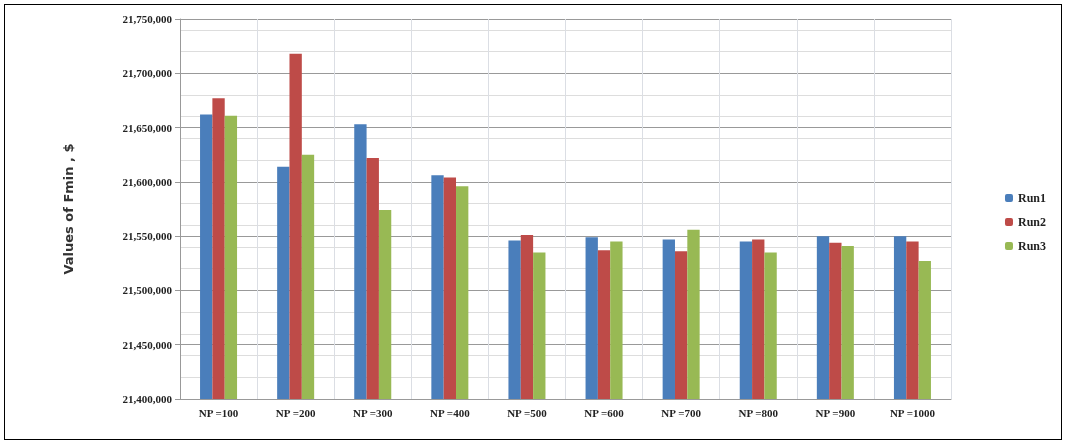 The width and height of the screenshot is (1068, 446). Describe the element at coordinates (68, 209) in the screenshot. I see `y-axis-title: Values of Fmin , $` at that location.